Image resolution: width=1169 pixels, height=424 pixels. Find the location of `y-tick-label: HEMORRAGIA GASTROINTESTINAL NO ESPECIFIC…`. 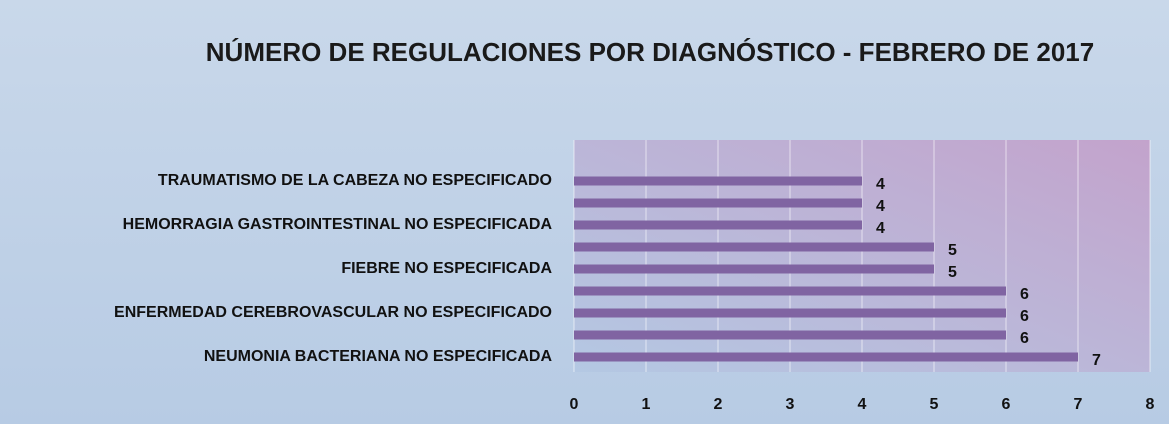

y-tick-label: HEMORRAGIA GASTROINTESTINAL NO ESPECIFIC… is located at coordinates (338, 224).